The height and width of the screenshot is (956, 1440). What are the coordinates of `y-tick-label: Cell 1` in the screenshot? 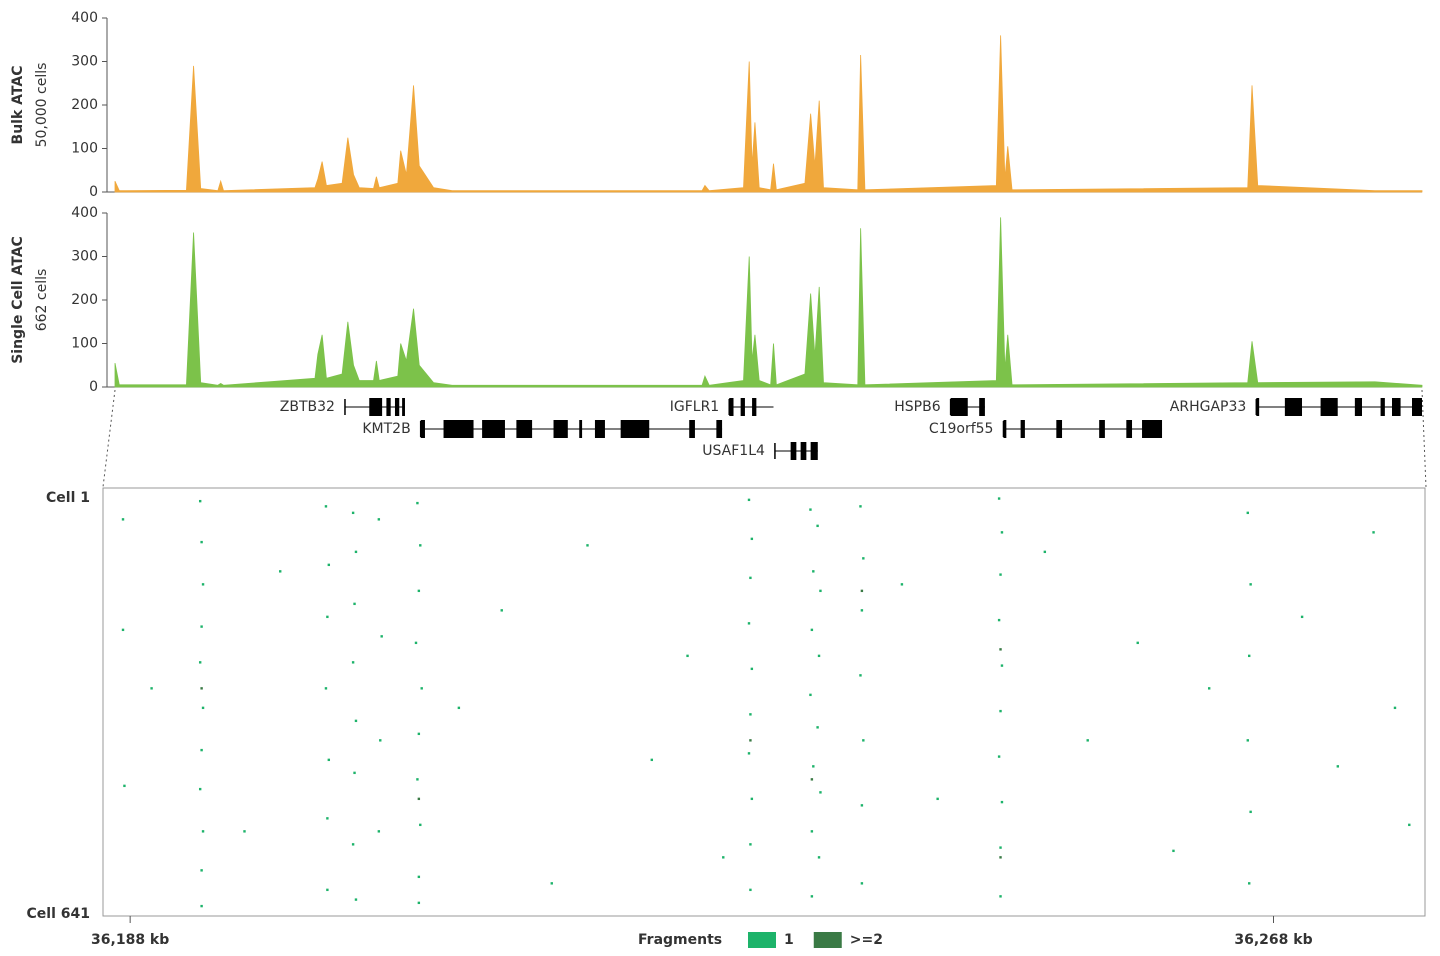 It's located at (68, 498).